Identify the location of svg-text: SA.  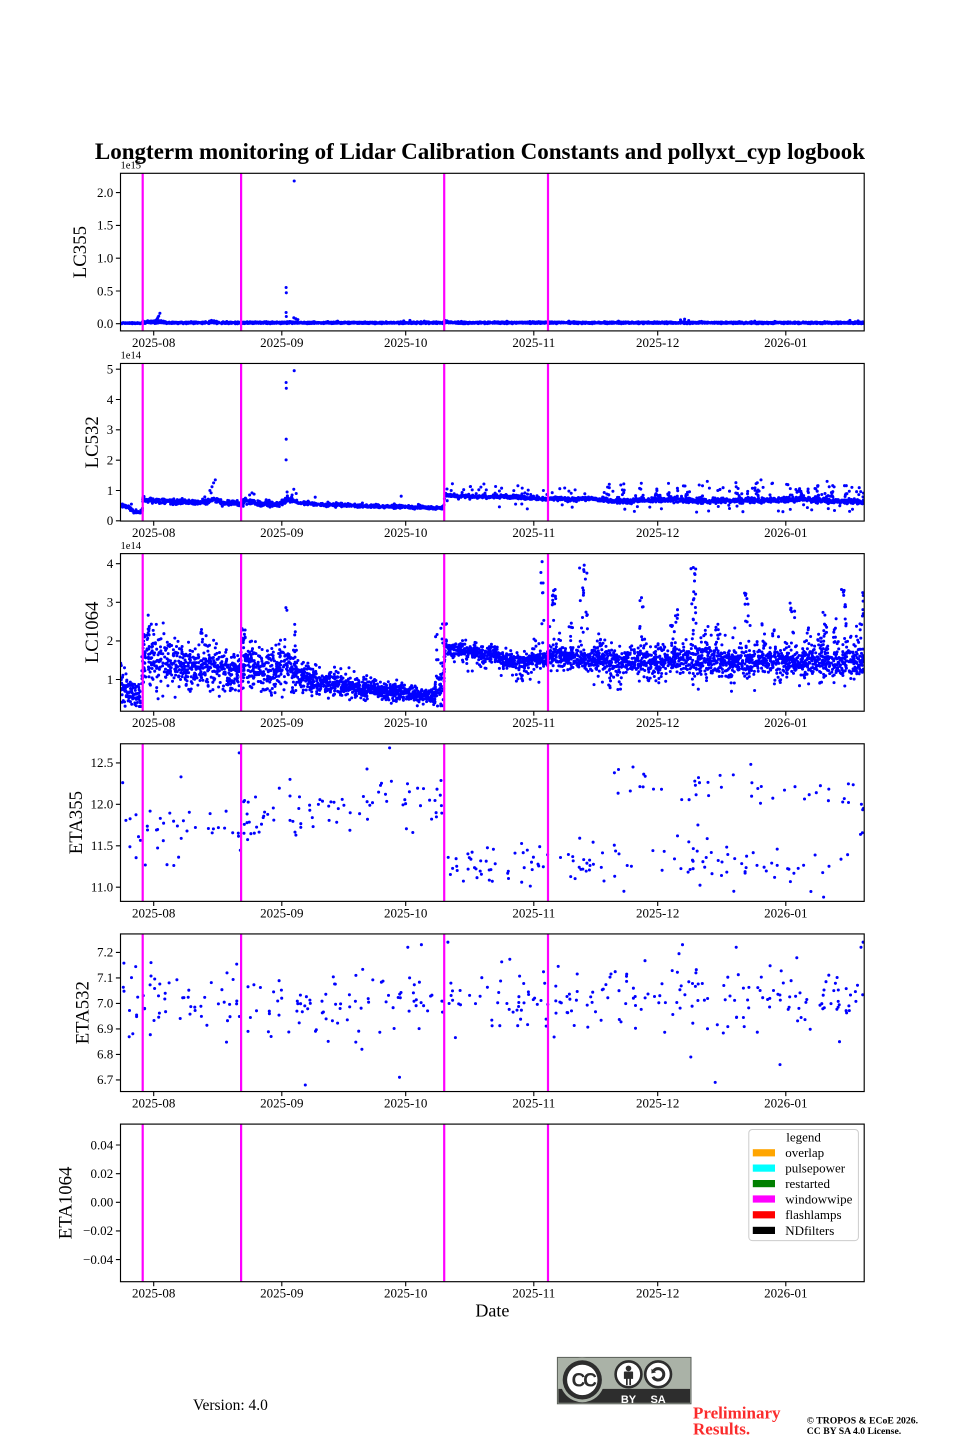
(657, 1400).